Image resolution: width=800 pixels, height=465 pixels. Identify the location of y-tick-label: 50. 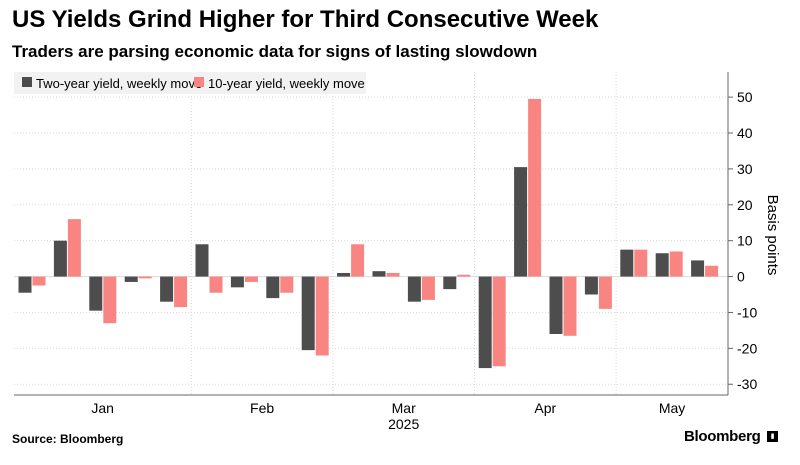
(745, 97).